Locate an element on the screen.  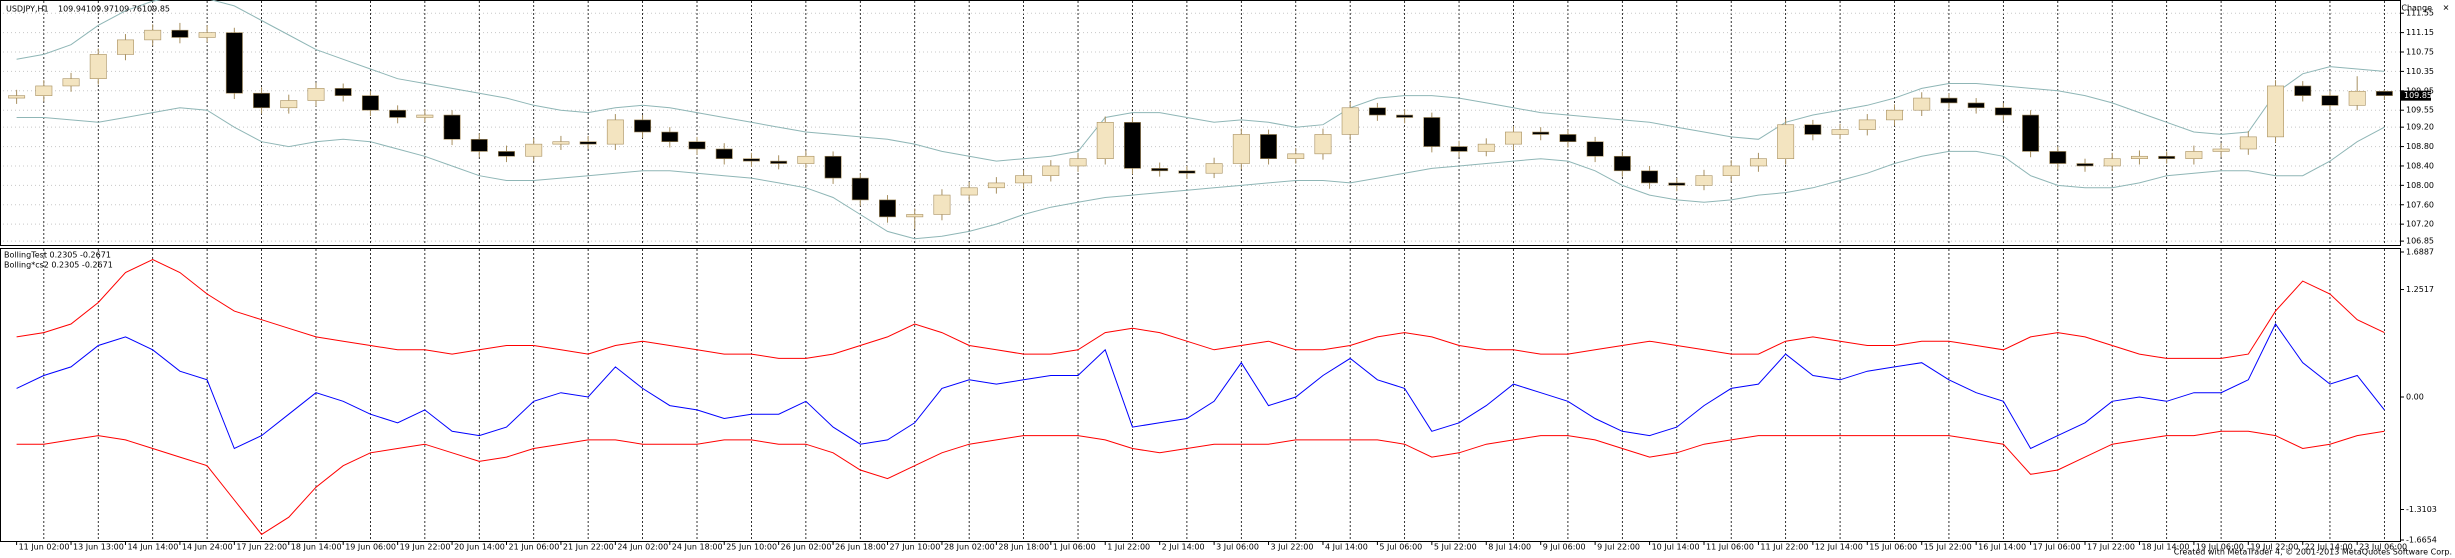
x-tick-label: 17 Jun 22:00 is located at coordinates (261, 547).